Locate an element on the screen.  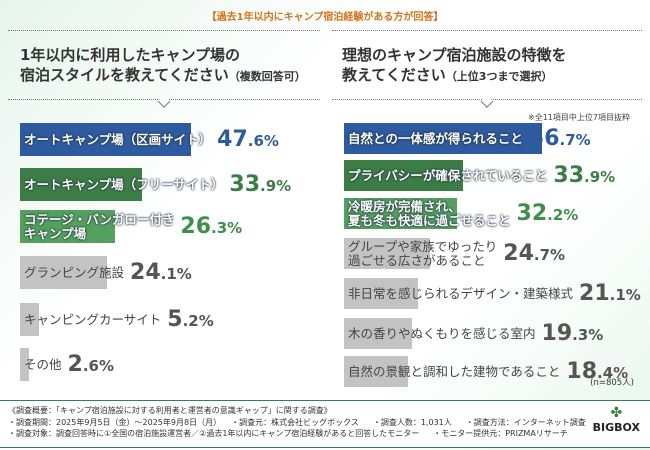
bar-row: グループや家族でゆったり 過ごせる広さがあること 24.7% is located at coordinates (454, 253).